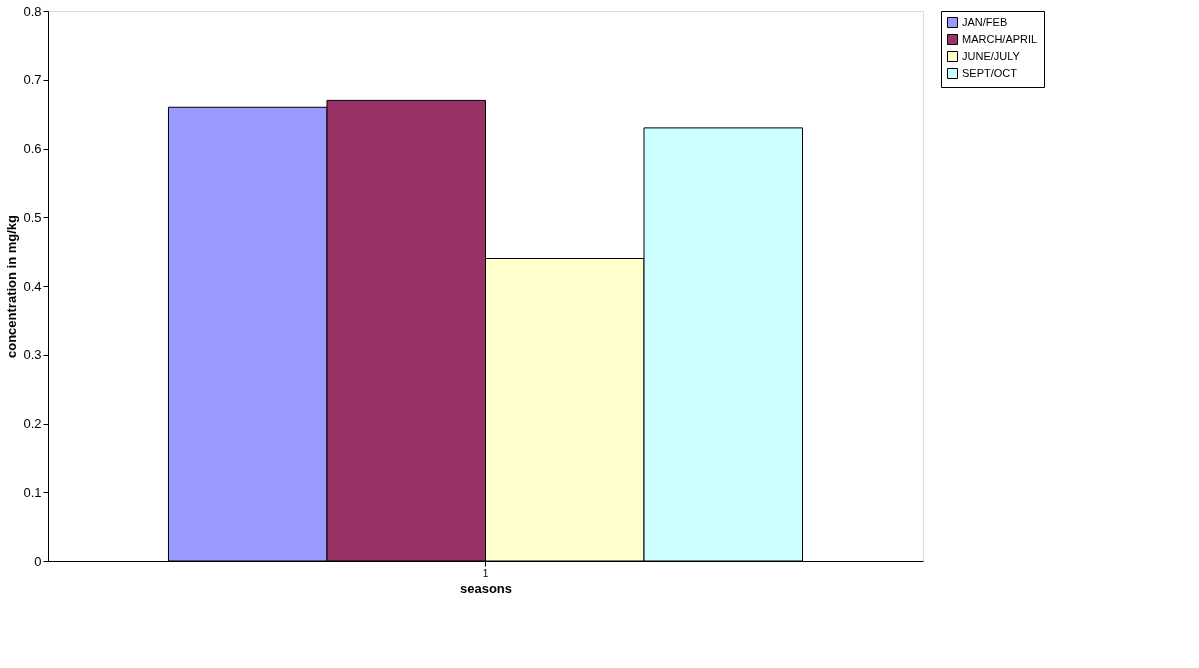  What do you see at coordinates (985, 21) in the screenshot?
I see `legend-label: JAN/FEB` at bounding box center [985, 21].